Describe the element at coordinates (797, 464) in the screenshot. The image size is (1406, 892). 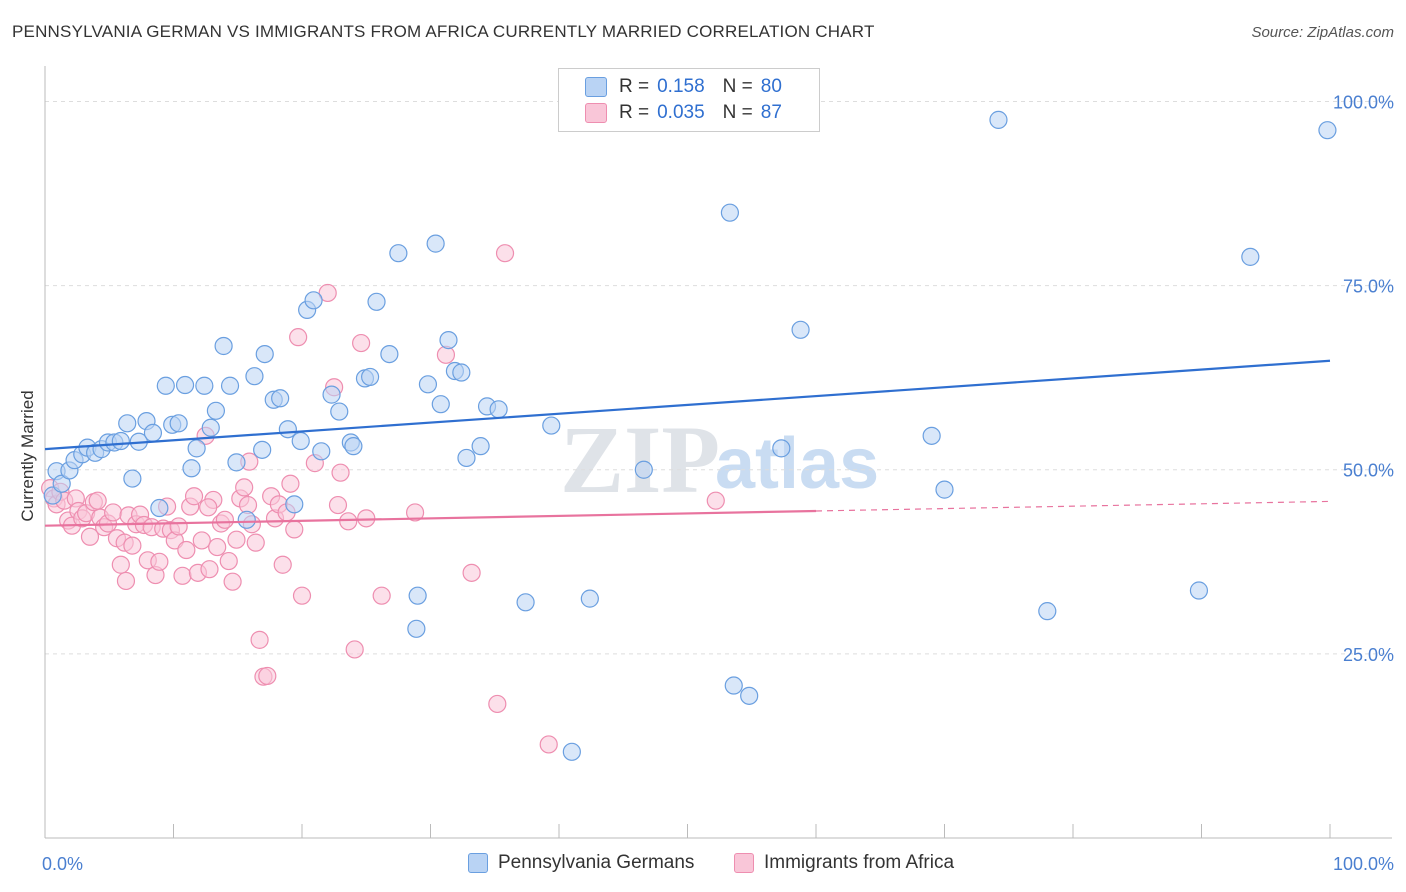
I see `watermark-atlas: atlas` at that location.